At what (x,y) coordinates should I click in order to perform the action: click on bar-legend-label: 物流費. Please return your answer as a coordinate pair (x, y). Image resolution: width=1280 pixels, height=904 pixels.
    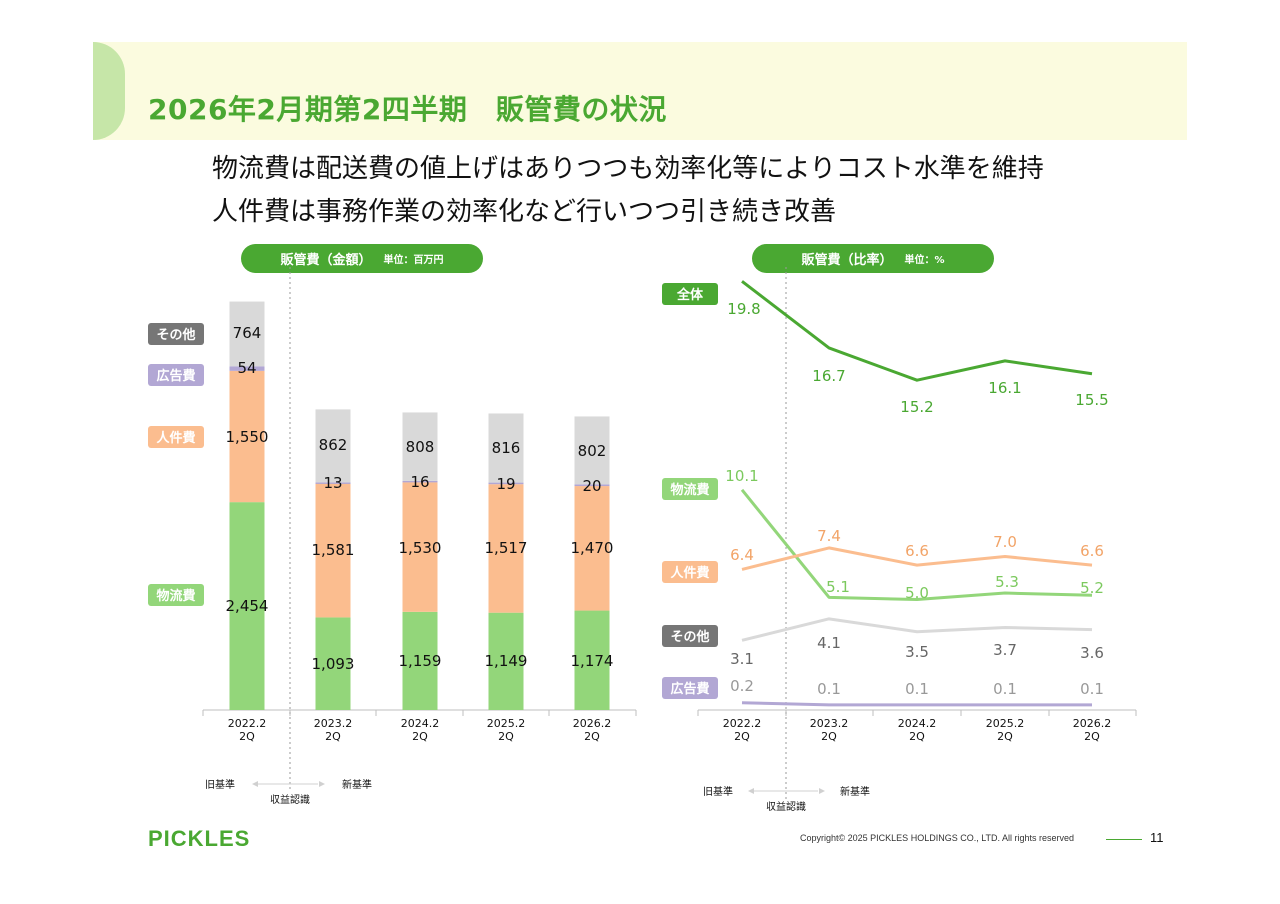
    Looking at the image, I should click on (175, 596).